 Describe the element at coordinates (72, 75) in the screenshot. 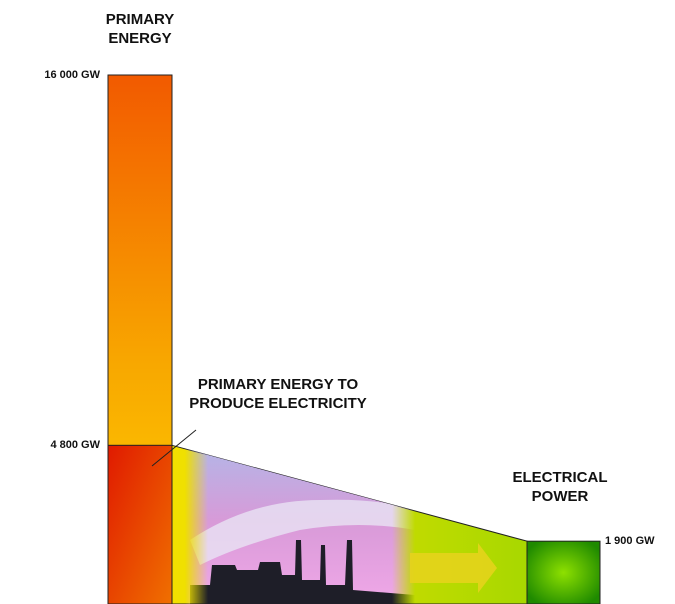

I see `value-label: 16 000 GW` at that location.